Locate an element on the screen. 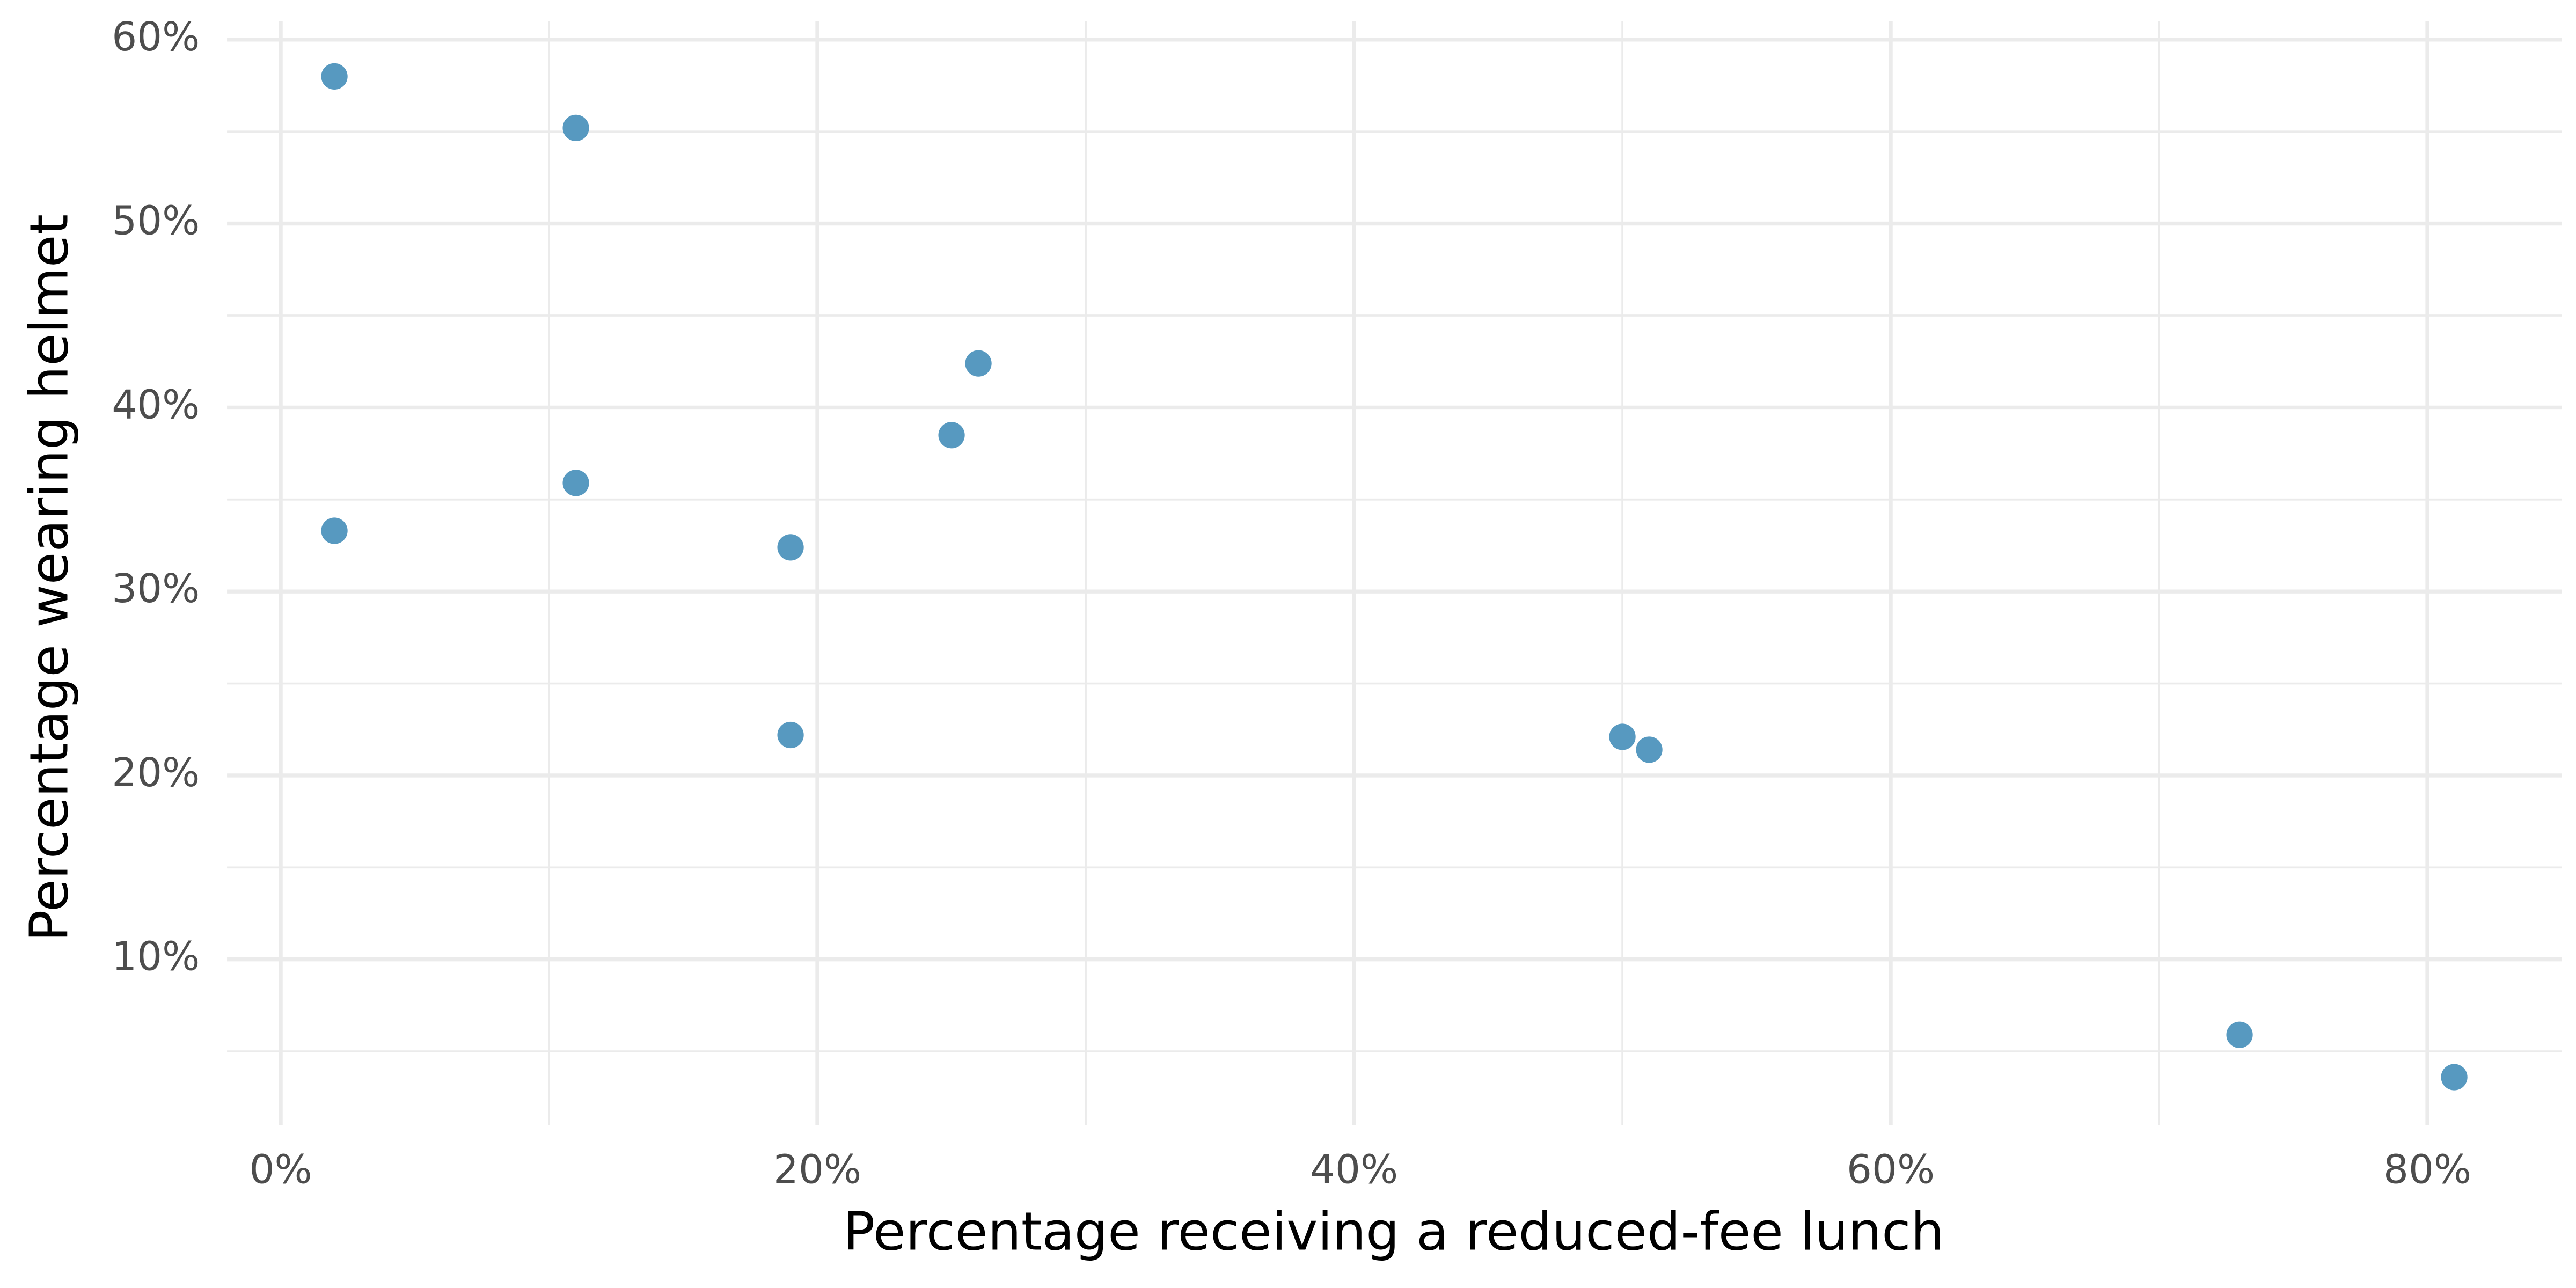  x-tick-label: 0% is located at coordinates (281, 1170).